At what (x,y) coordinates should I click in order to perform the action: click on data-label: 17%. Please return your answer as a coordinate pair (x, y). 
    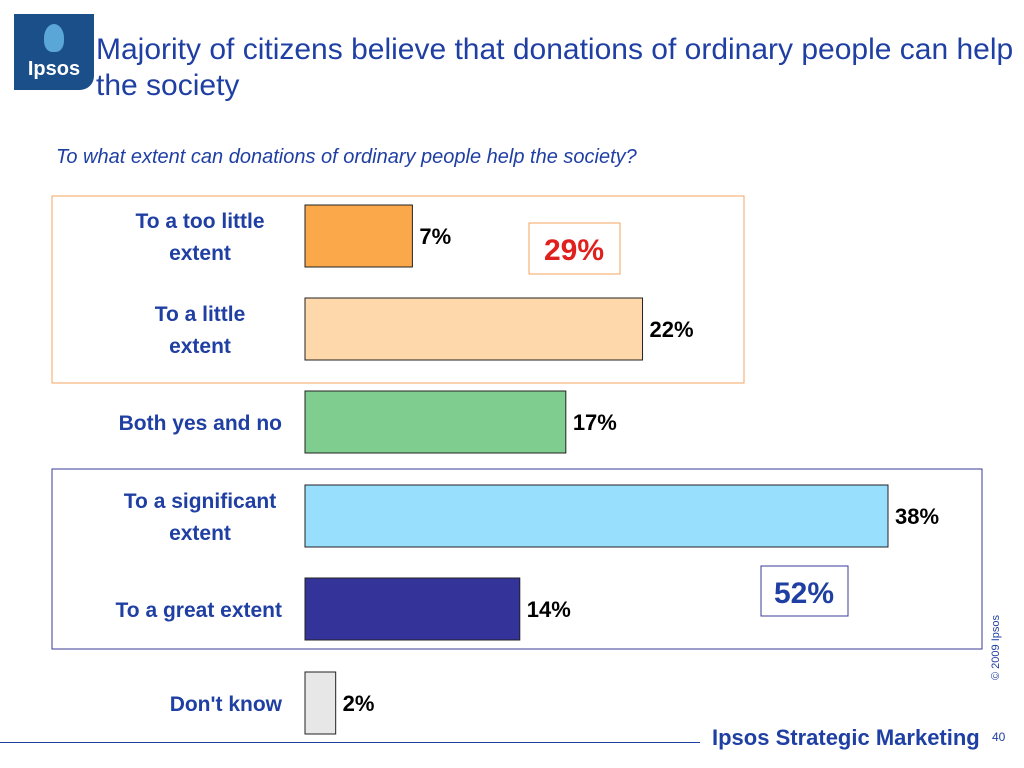
    Looking at the image, I should click on (595, 422).